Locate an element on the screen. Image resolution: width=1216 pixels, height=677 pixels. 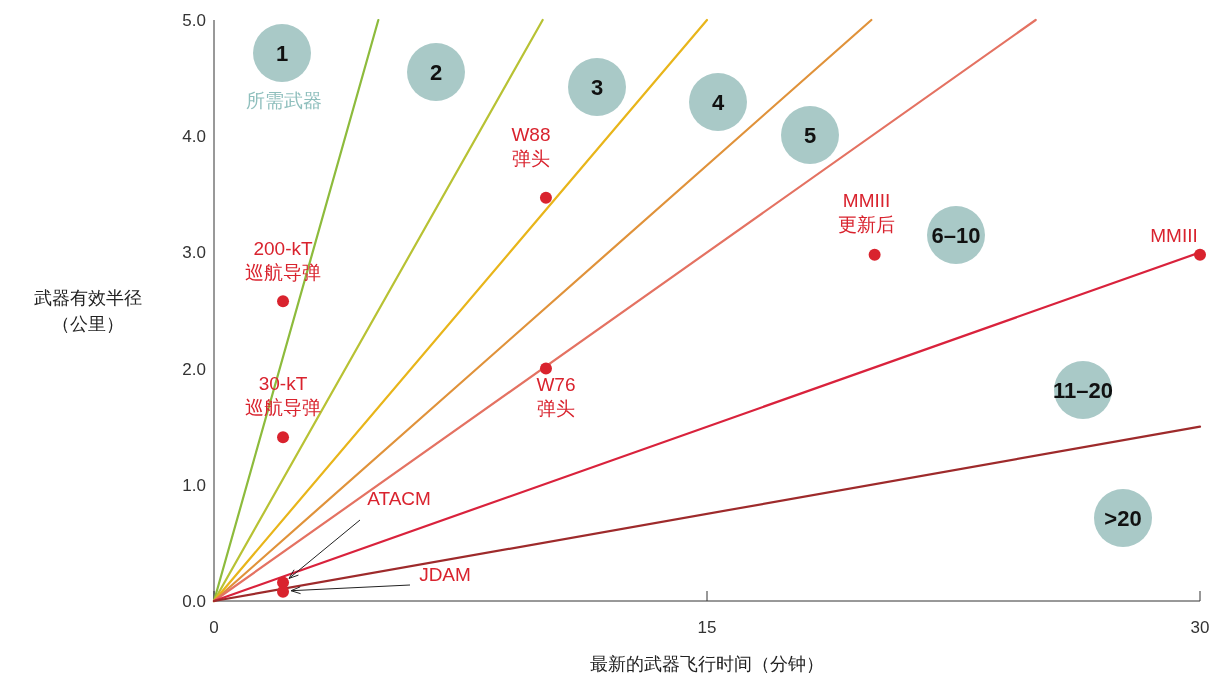
y-tick-label: 5.0 is located at coordinates (194, 20).